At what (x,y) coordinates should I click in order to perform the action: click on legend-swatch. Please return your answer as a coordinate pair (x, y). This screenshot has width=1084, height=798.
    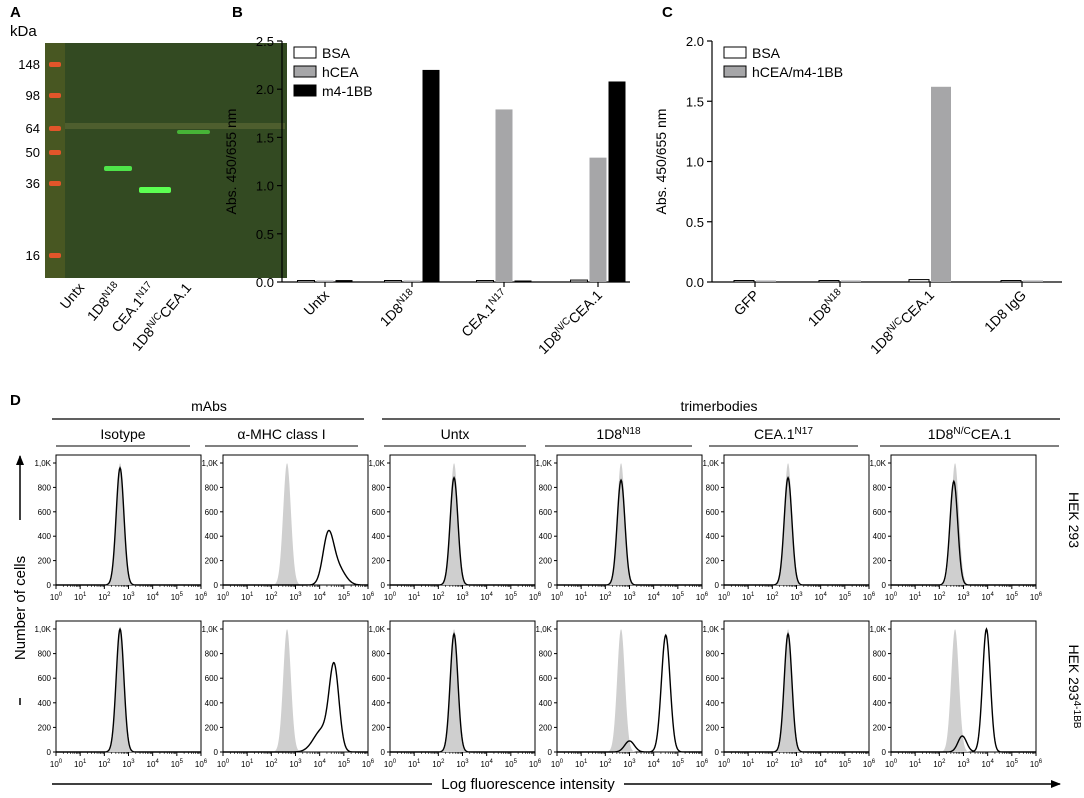
    Looking at the image, I should click on (305, 90).